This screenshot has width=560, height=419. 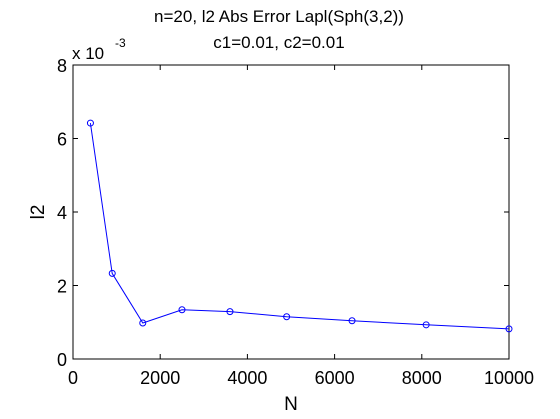 What do you see at coordinates (38, 212) in the screenshot?
I see `y-axis-label: l2` at bounding box center [38, 212].